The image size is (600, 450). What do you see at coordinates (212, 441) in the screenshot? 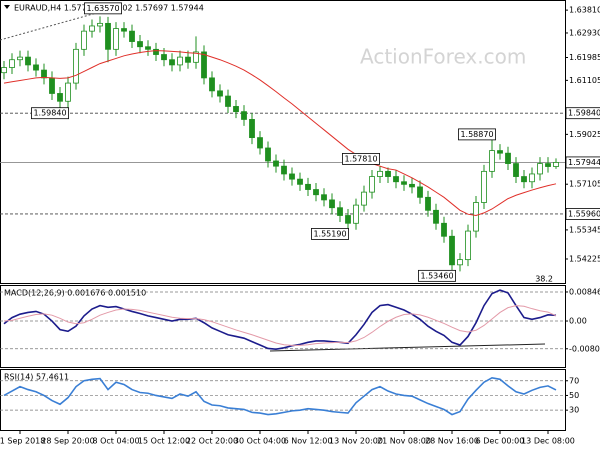
I see `x-tick-label: 22 Oct 20:00` at bounding box center [212, 441].